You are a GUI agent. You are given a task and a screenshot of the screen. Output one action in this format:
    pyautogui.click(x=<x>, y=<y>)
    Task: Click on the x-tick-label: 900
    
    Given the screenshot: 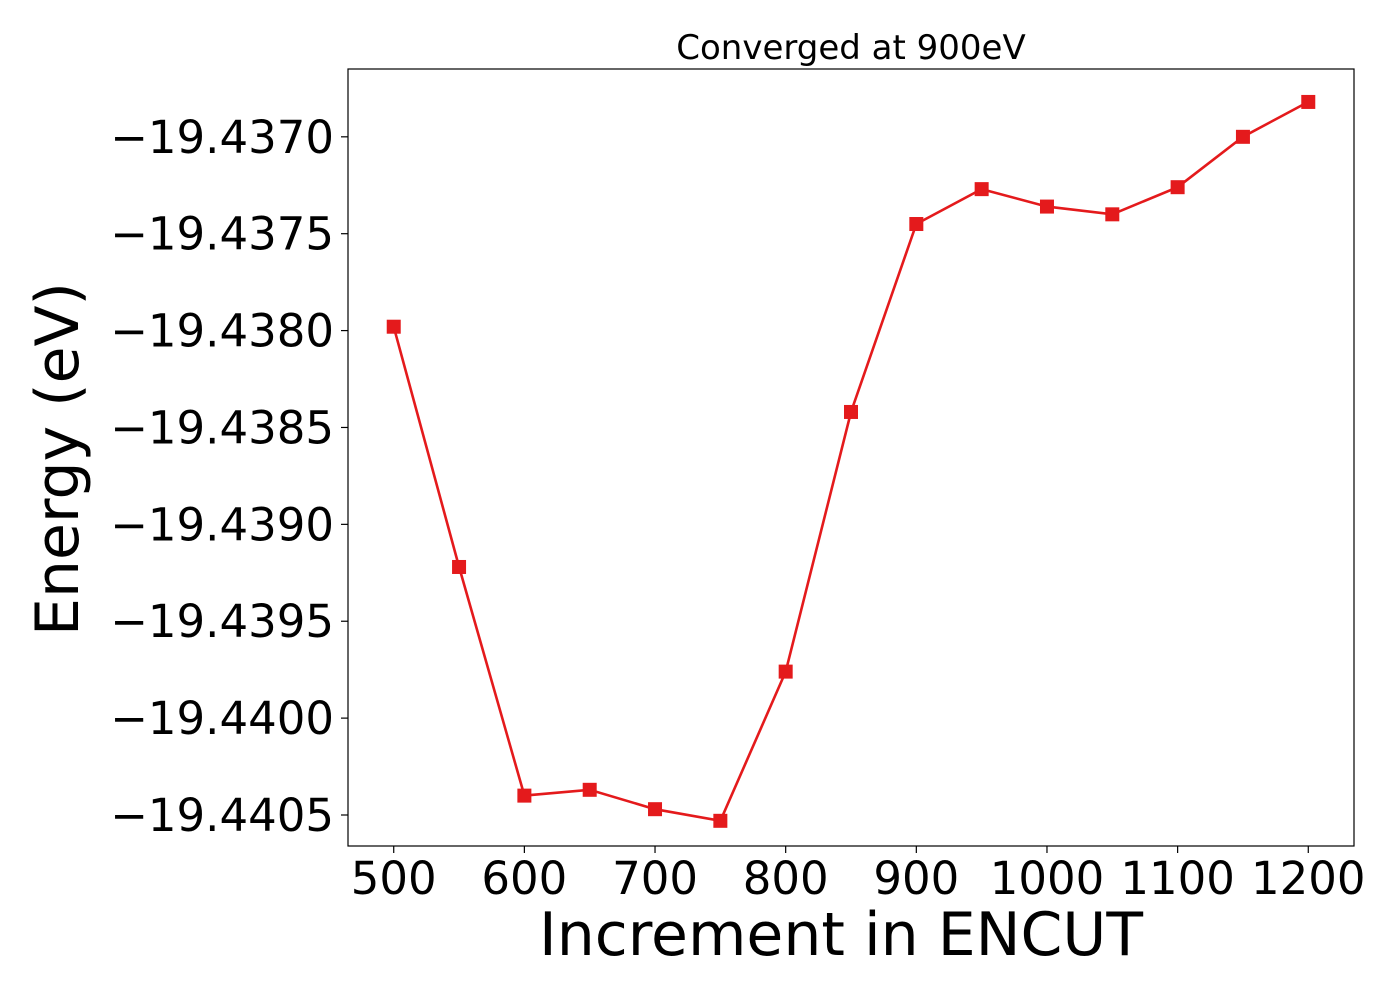 What is the action you would take?
    pyautogui.click(x=916, y=878)
    